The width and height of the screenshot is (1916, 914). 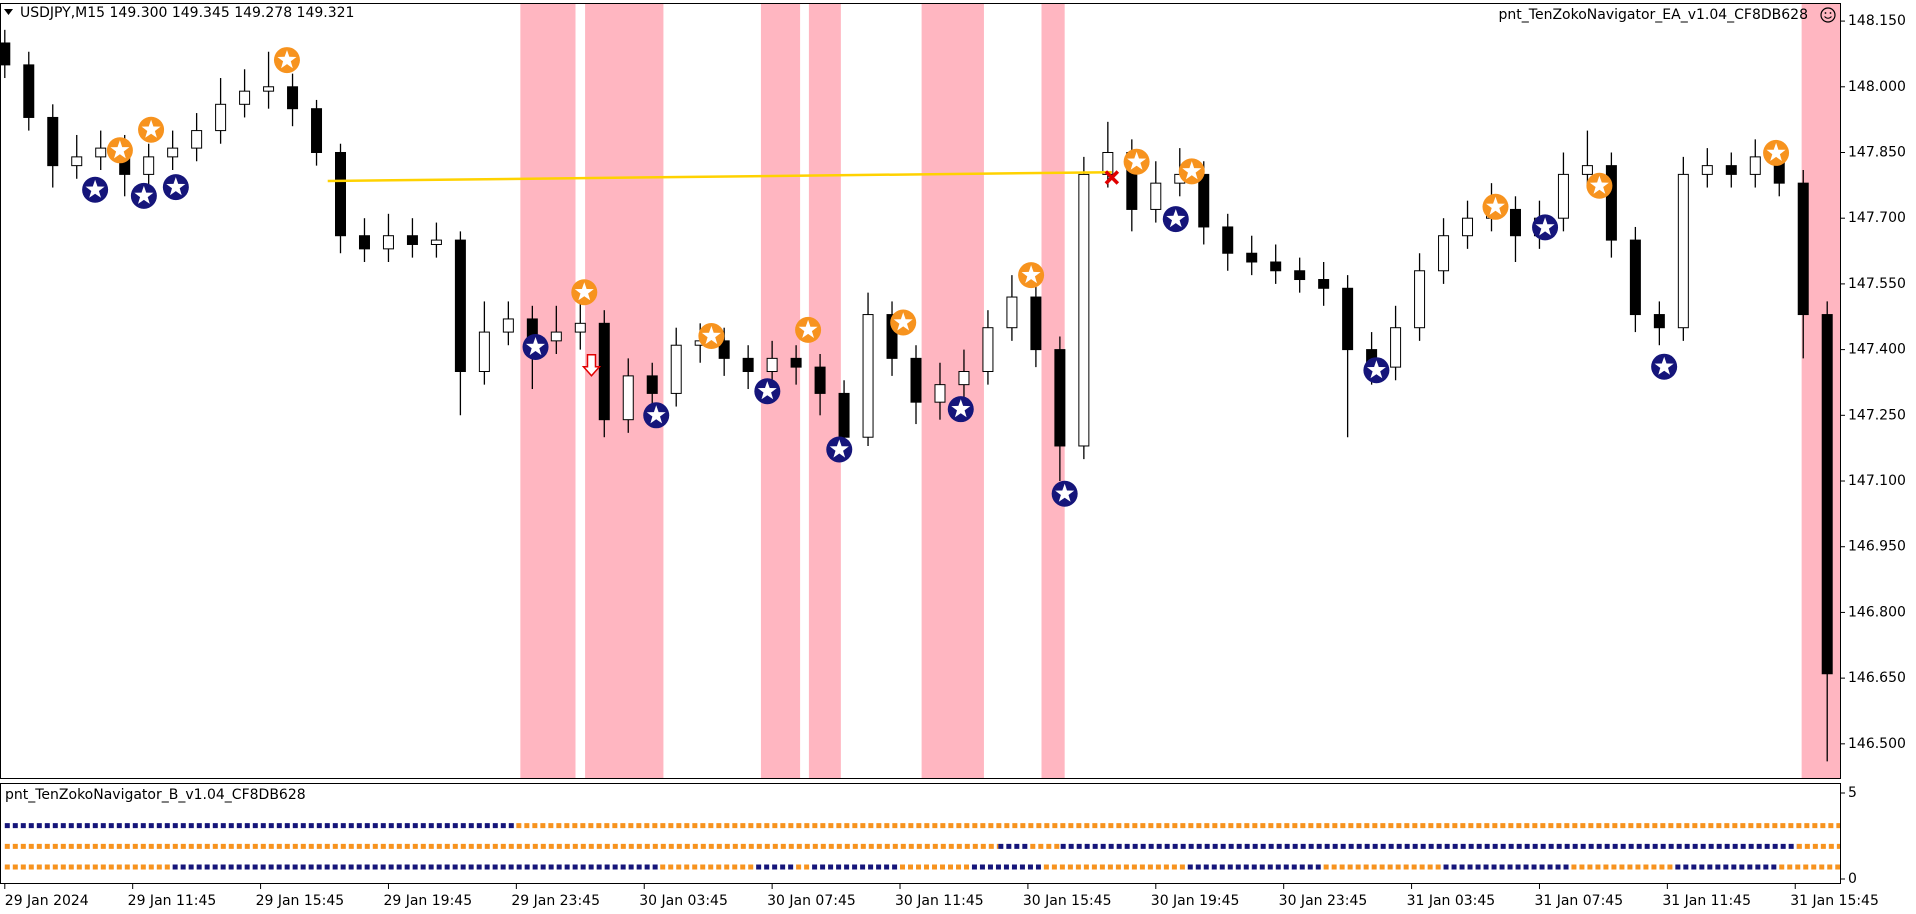 What do you see at coordinates (1852, 793) in the screenshot?
I see `indicator-y-tick-label: 5` at bounding box center [1852, 793].